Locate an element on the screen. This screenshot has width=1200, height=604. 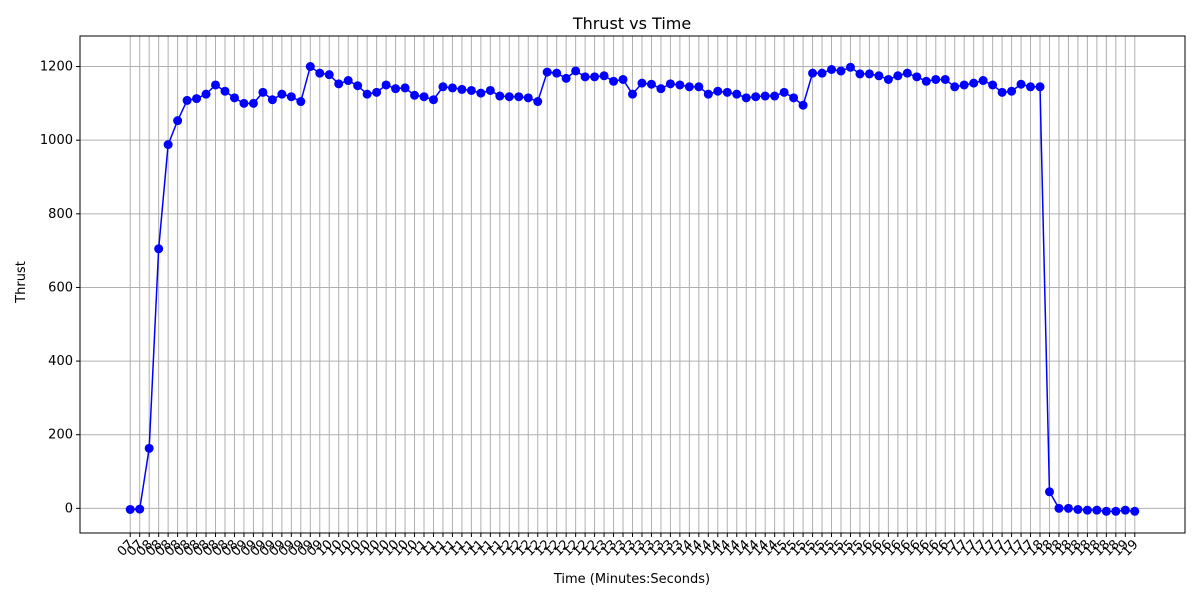
y-tick-label: 1000 is located at coordinates (56, 140).